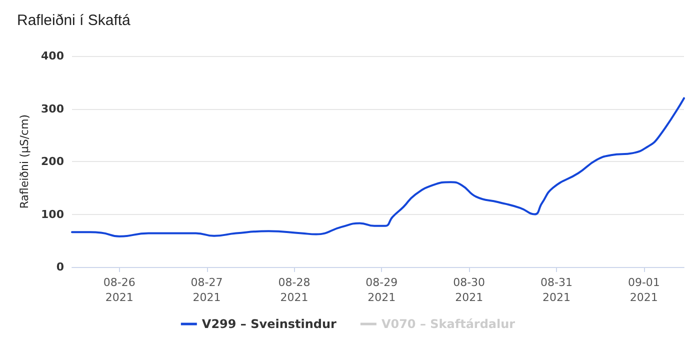 Image resolution: width=696 pixels, height=347 pixels. Describe the element at coordinates (60, 267) in the screenshot. I see `y-tick-label: 0` at that location.